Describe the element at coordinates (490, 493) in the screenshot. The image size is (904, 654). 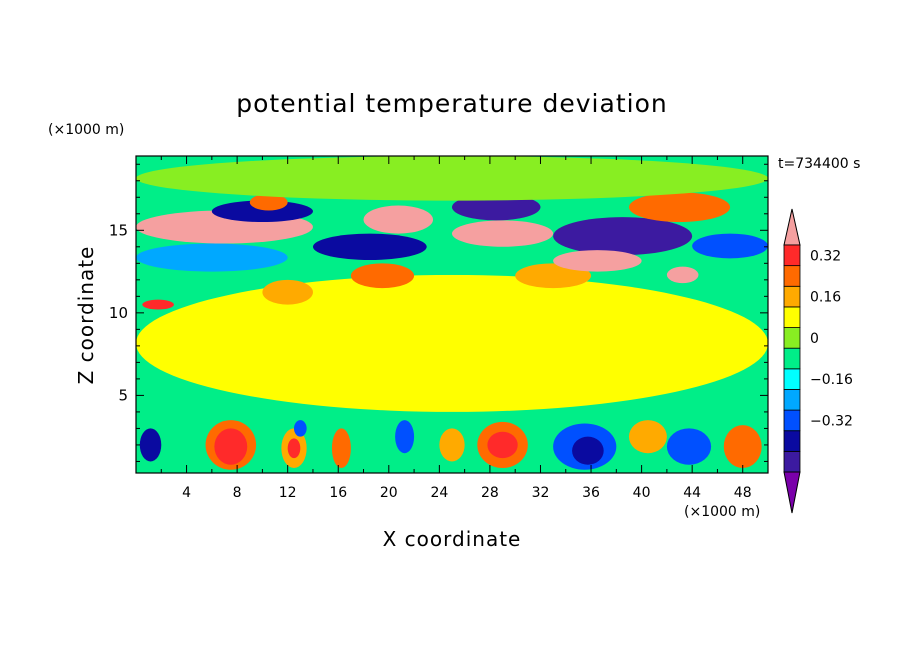
I see `x-tick-label: 28` at that location.